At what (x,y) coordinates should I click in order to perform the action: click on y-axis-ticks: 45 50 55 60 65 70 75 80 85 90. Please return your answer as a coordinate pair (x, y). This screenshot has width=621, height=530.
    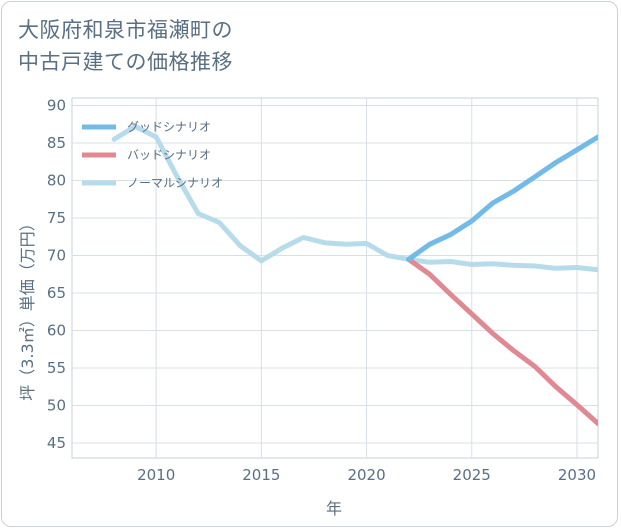
    Looking at the image, I should click on (56, 275).